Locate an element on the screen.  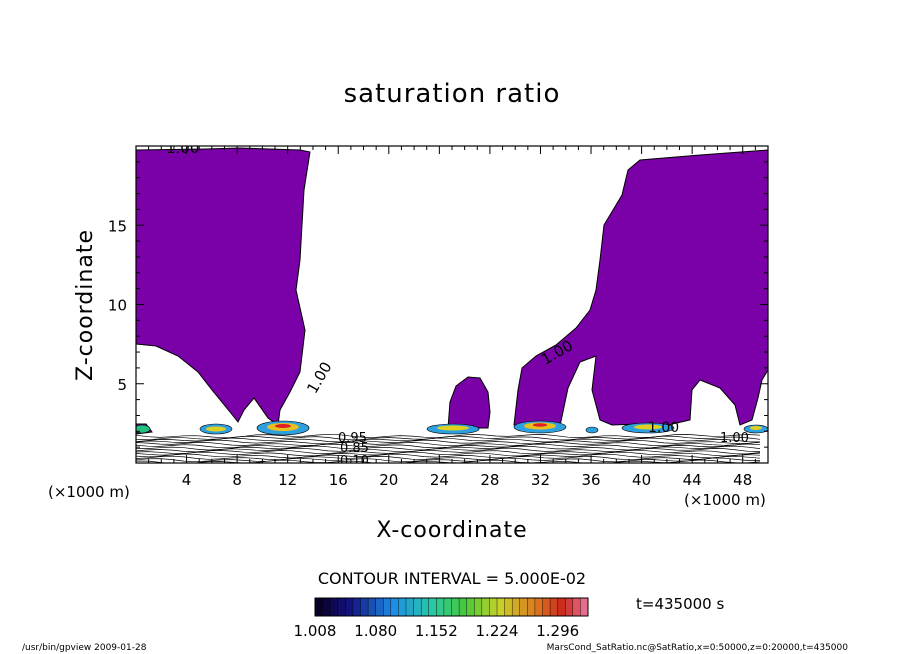
colorbar-tick-label: 1.080 is located at coordinates (375, 631).